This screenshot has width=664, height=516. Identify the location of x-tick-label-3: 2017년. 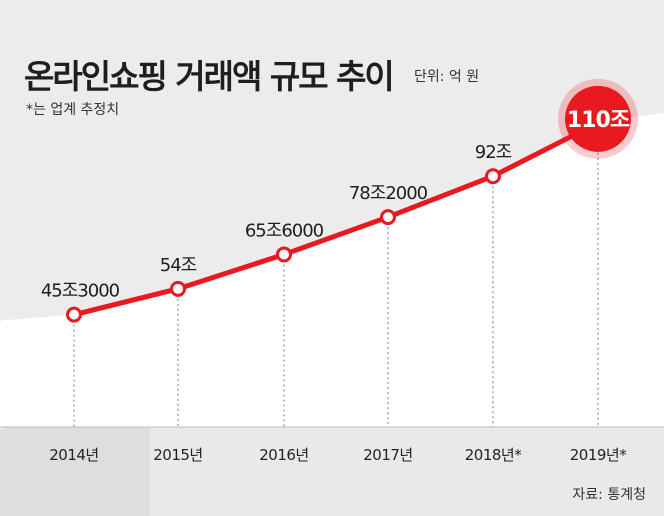
(387, 455).